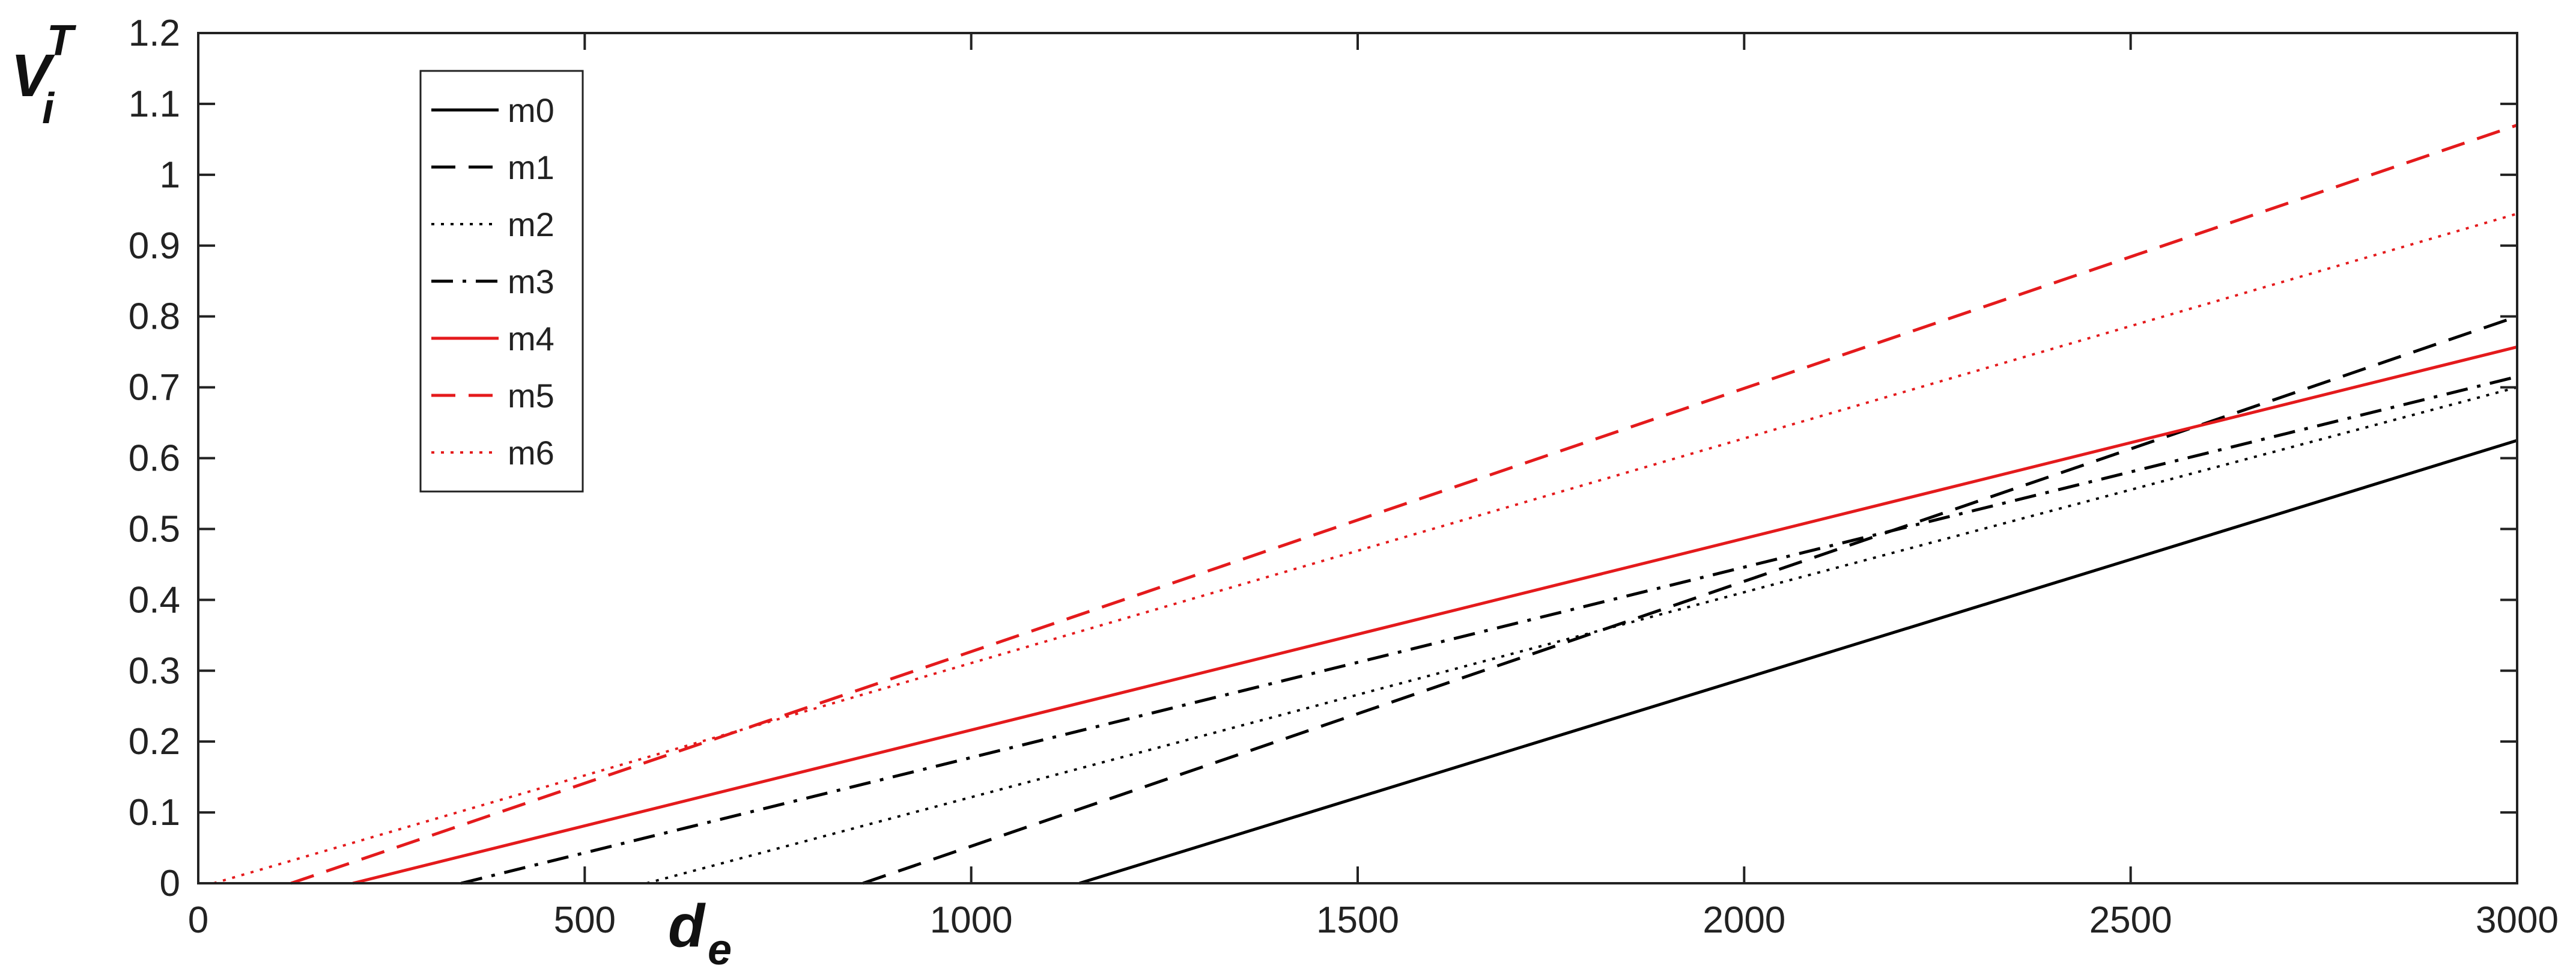 This screenshot has width=2576, height=977. I want to click on x-tick-label: 1500, so click(1358, 920).